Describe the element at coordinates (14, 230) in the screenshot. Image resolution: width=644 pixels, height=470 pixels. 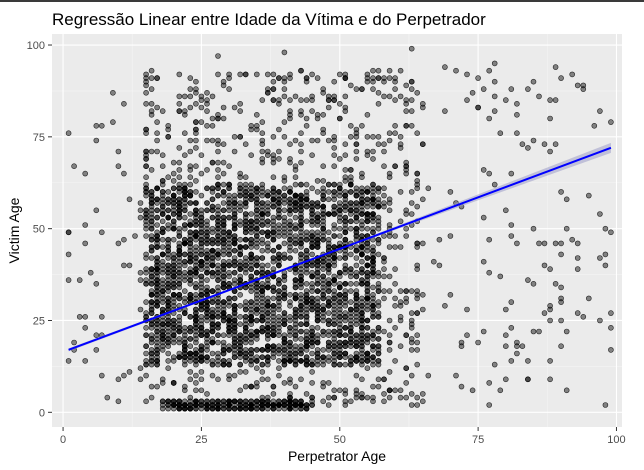
I see `y-axis-title: Victim Age` at that location.